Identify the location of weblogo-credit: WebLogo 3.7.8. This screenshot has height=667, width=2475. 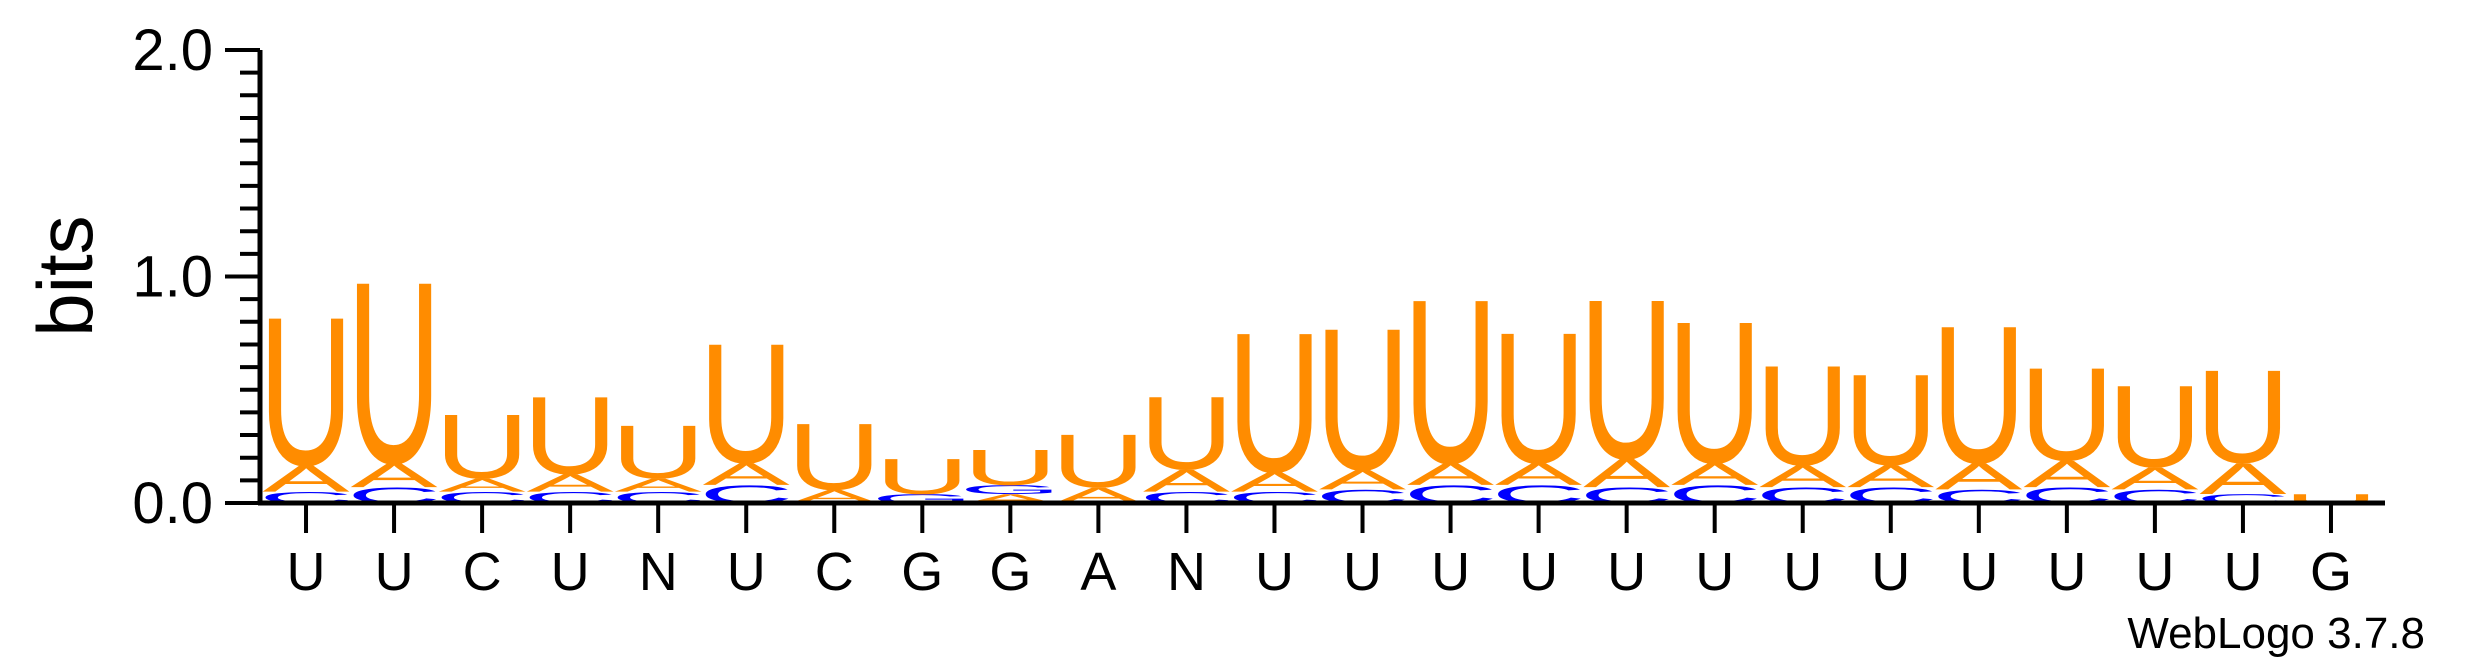
(2276, 633).